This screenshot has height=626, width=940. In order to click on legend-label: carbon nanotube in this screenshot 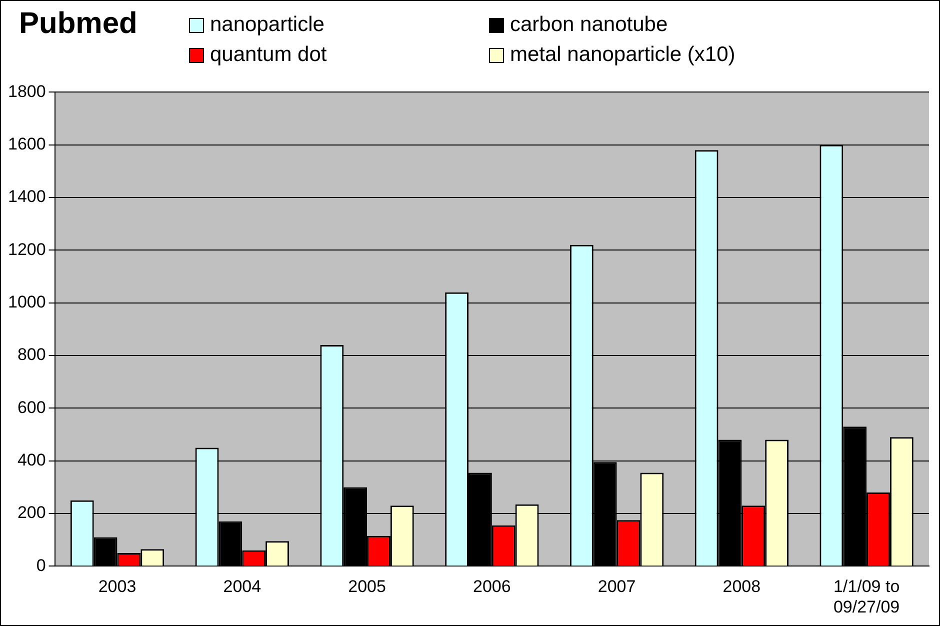, I will do `click(589, 25)`.